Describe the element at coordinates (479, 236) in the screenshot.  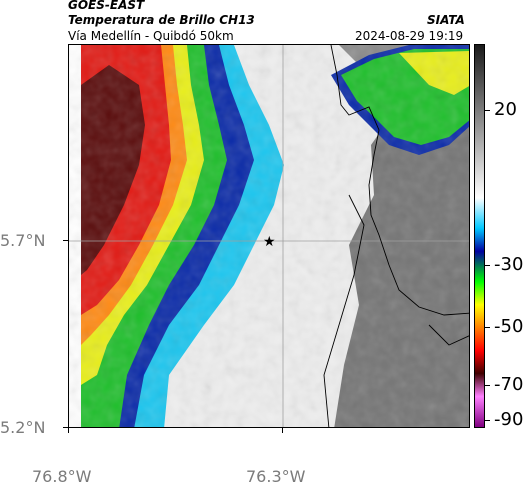
I see `colorbar` at that location.